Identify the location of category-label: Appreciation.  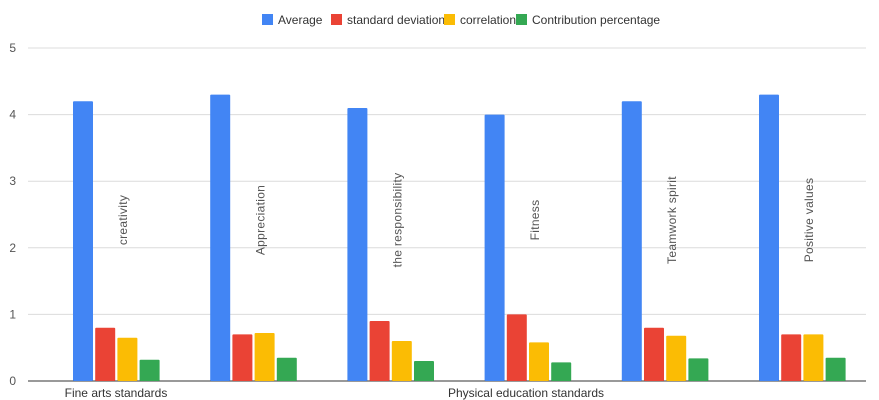
(260, 220).